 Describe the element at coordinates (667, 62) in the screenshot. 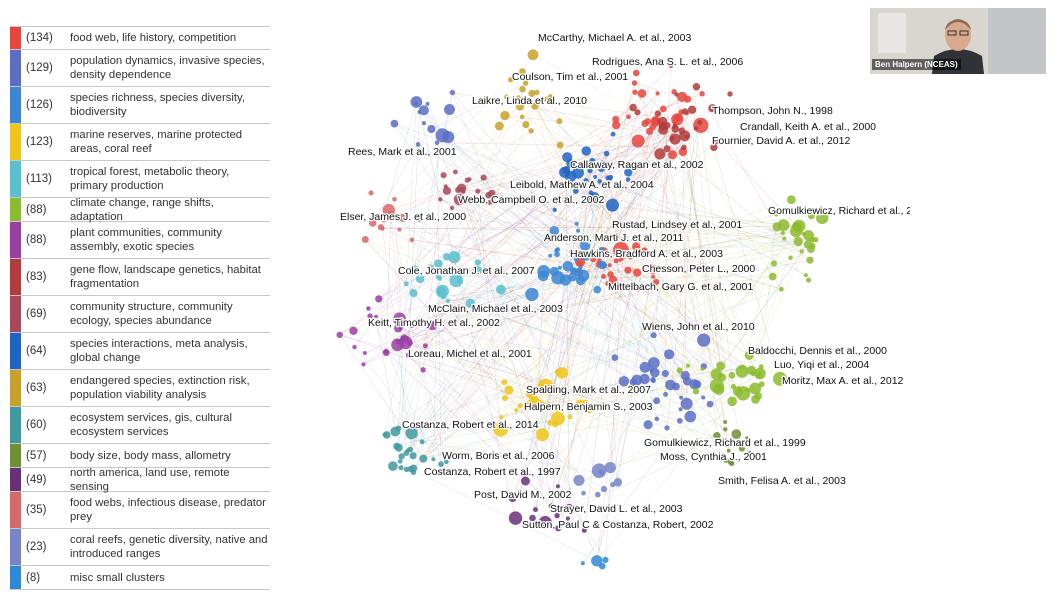

I see `paper-label: Rodrigues, Ana S. L. et al., 2006` at that location.